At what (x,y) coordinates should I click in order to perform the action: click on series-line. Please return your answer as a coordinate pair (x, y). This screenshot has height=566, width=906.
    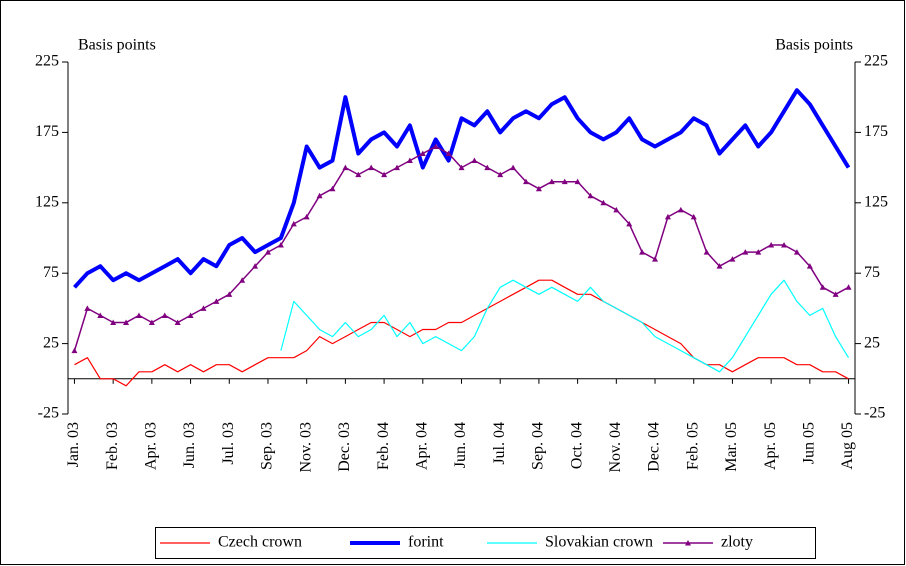
    Looking at the image, I should click on (565, 326).